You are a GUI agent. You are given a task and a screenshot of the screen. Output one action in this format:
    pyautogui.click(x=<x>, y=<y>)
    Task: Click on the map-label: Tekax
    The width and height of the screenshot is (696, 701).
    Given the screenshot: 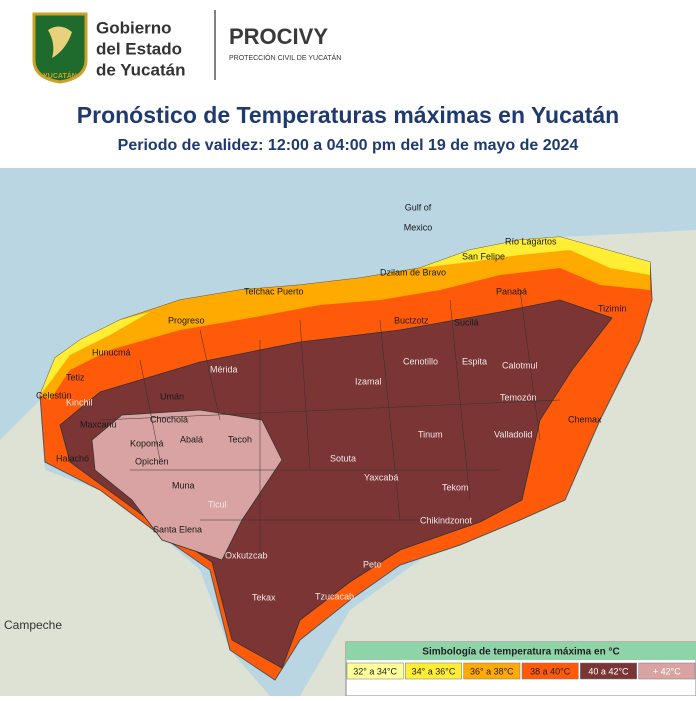 What is the action you would take?
    pyautogui.click(x=264, y=597)
    